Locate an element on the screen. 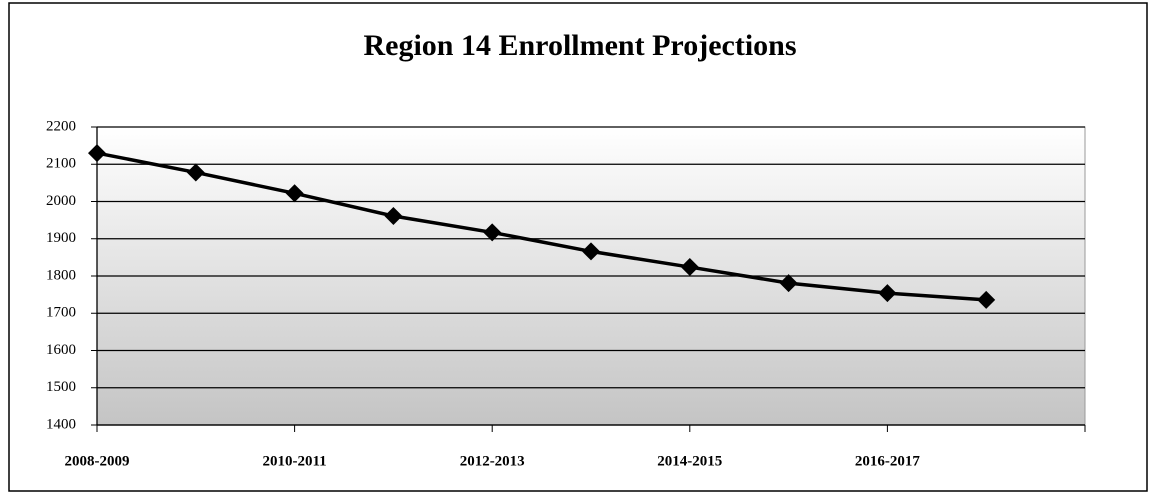 This screenshot has height=493, width=1155. y-tick-label: 1700 is located at coordinates (61, 313).